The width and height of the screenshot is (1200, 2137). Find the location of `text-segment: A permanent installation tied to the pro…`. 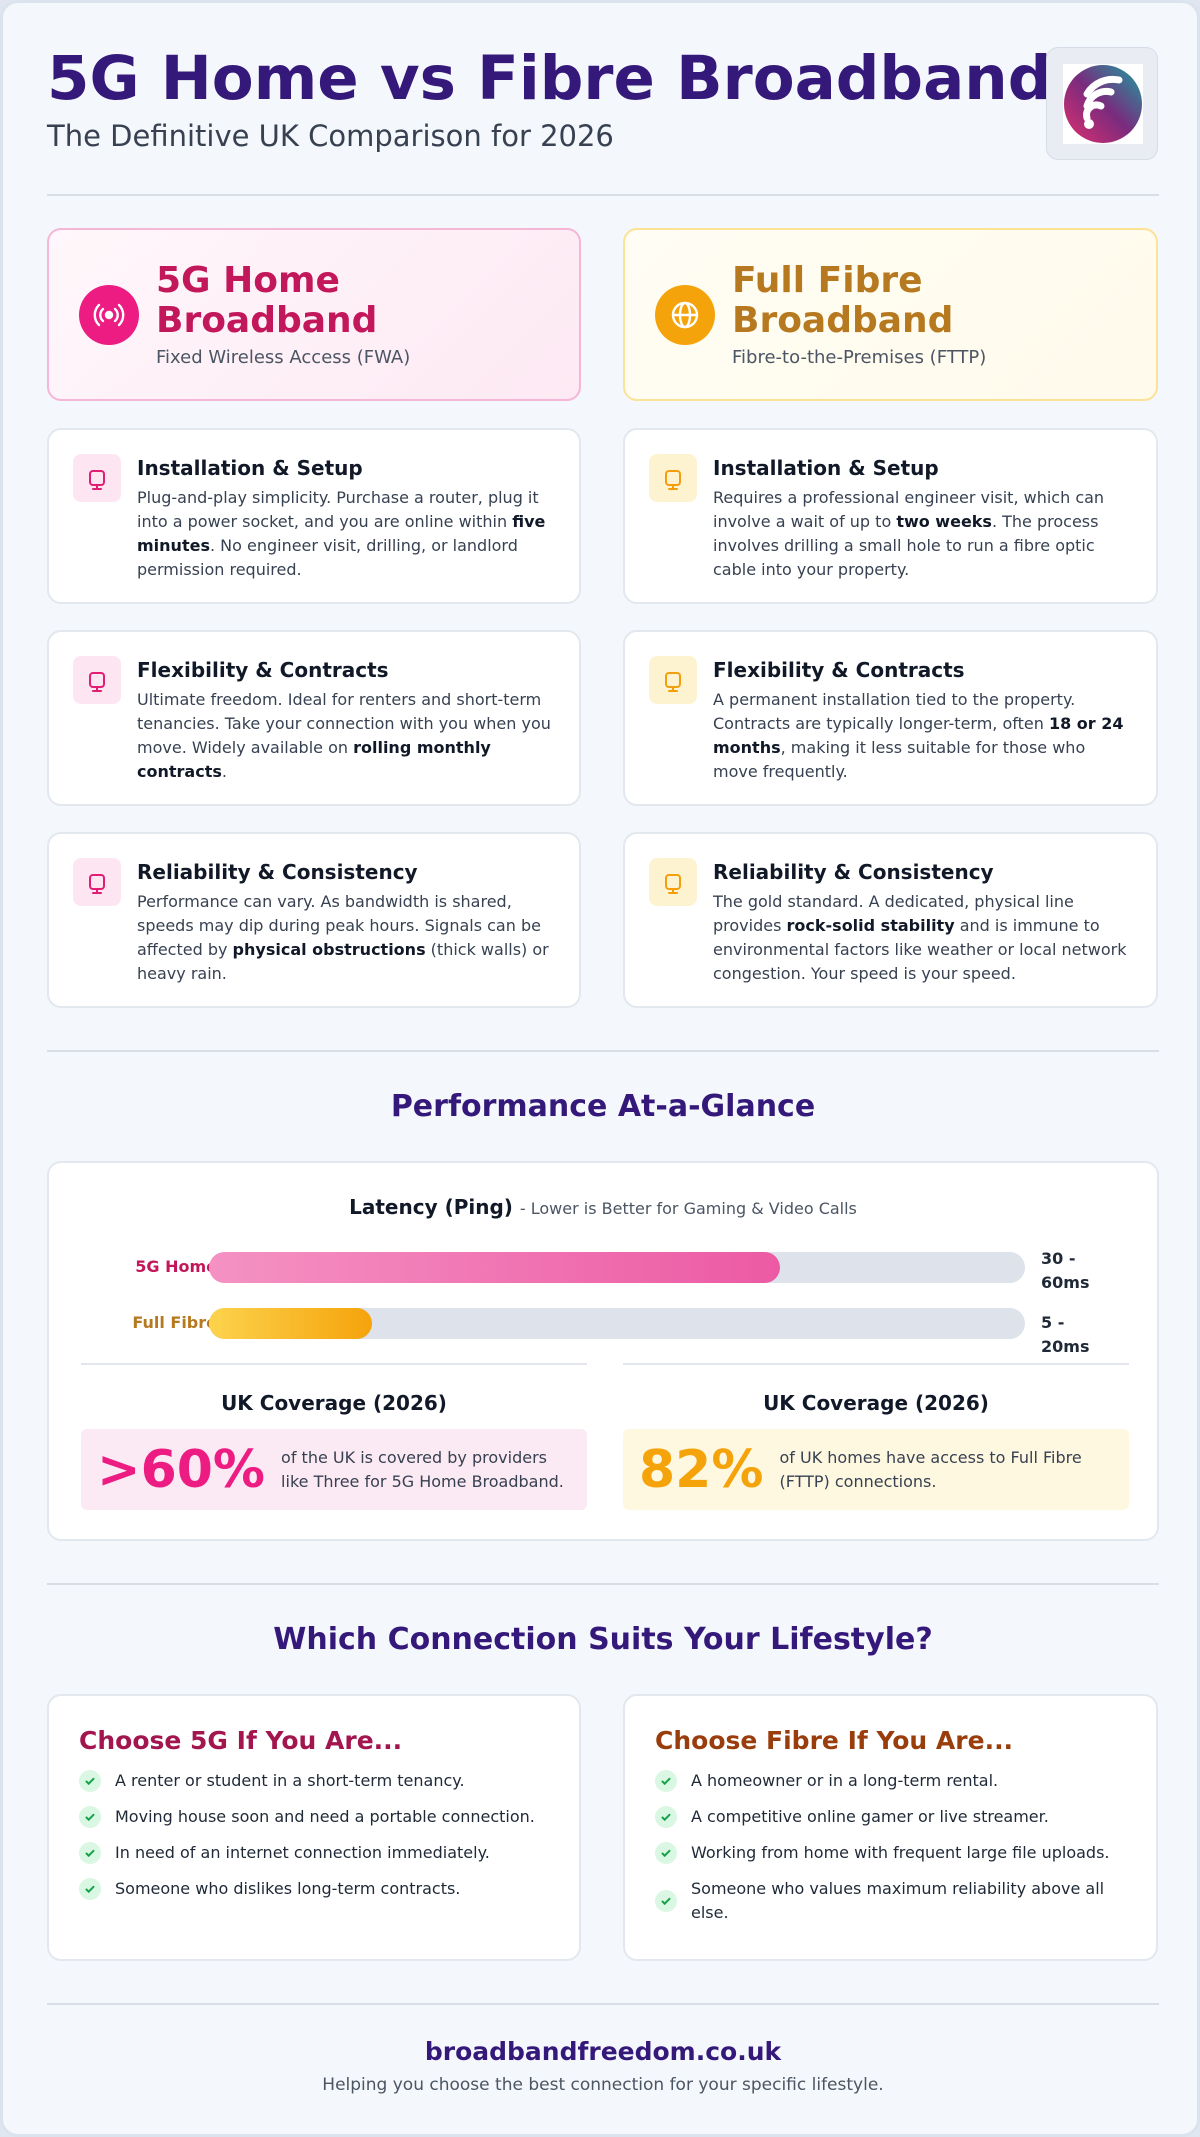

text-segment: A permanent installation tied to the pro… is located at coordinates (894, 711).